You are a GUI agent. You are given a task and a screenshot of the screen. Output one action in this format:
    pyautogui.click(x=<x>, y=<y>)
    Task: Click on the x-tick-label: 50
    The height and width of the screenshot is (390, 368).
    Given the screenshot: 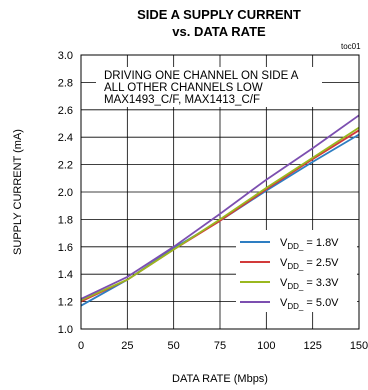 What is the action you would take?
    pyautogui.click(x=174, y=346)
    